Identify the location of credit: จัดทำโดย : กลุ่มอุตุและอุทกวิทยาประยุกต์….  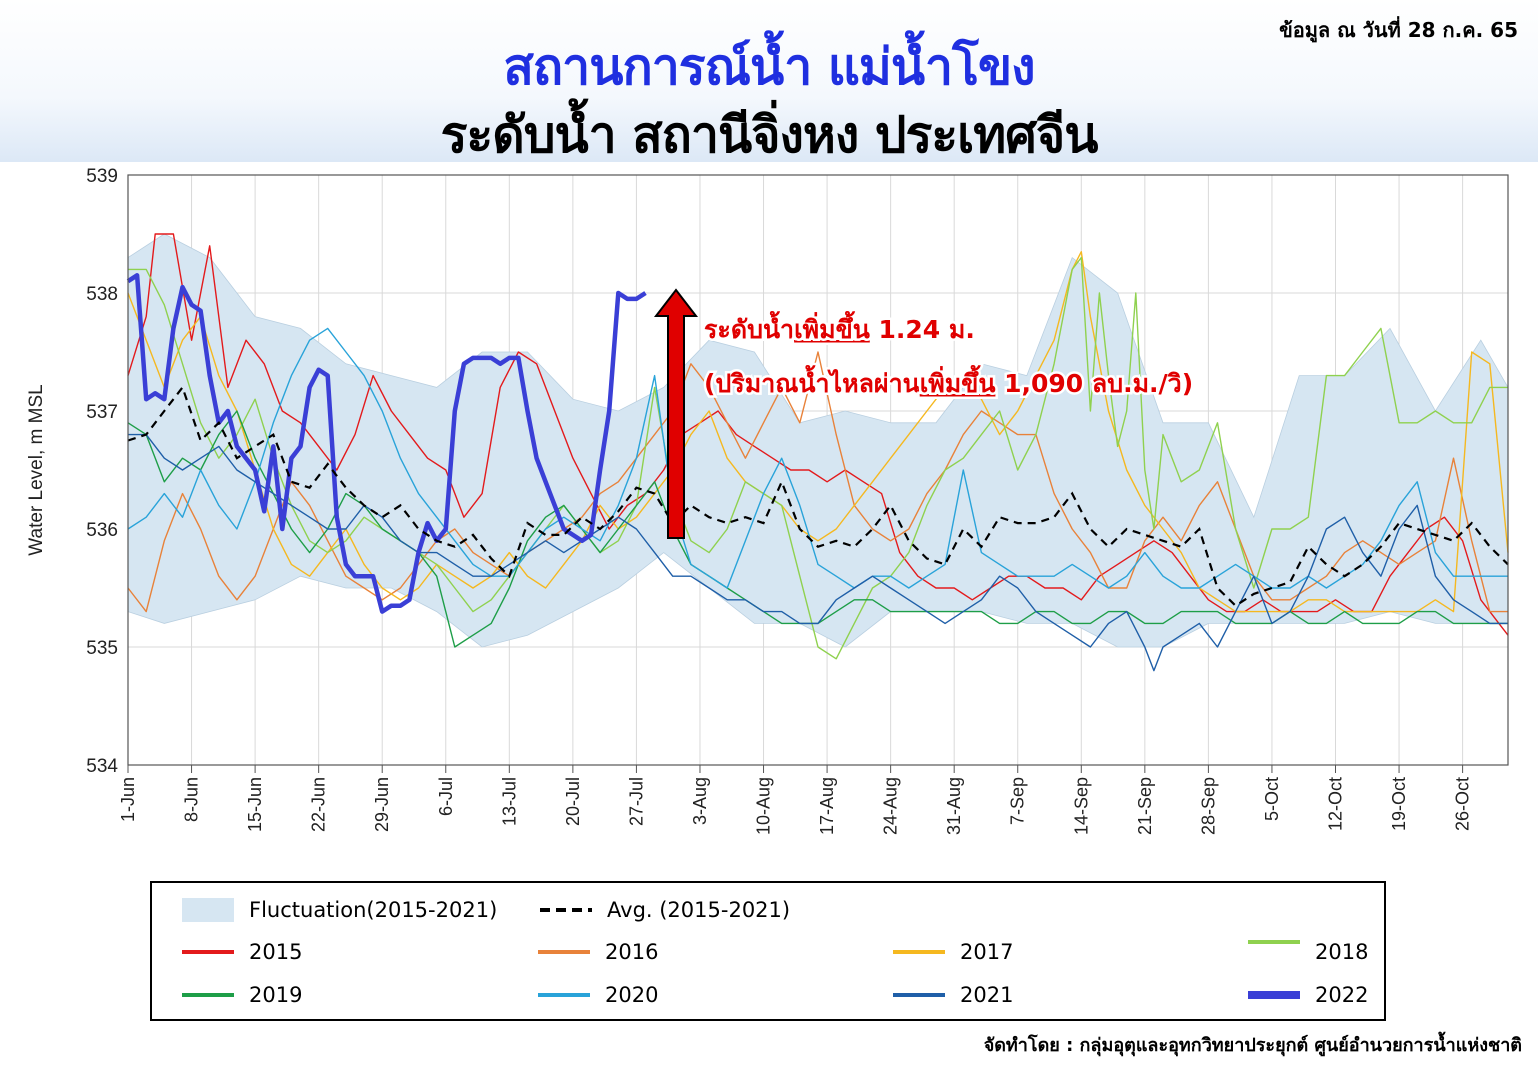
(1252, 1045).